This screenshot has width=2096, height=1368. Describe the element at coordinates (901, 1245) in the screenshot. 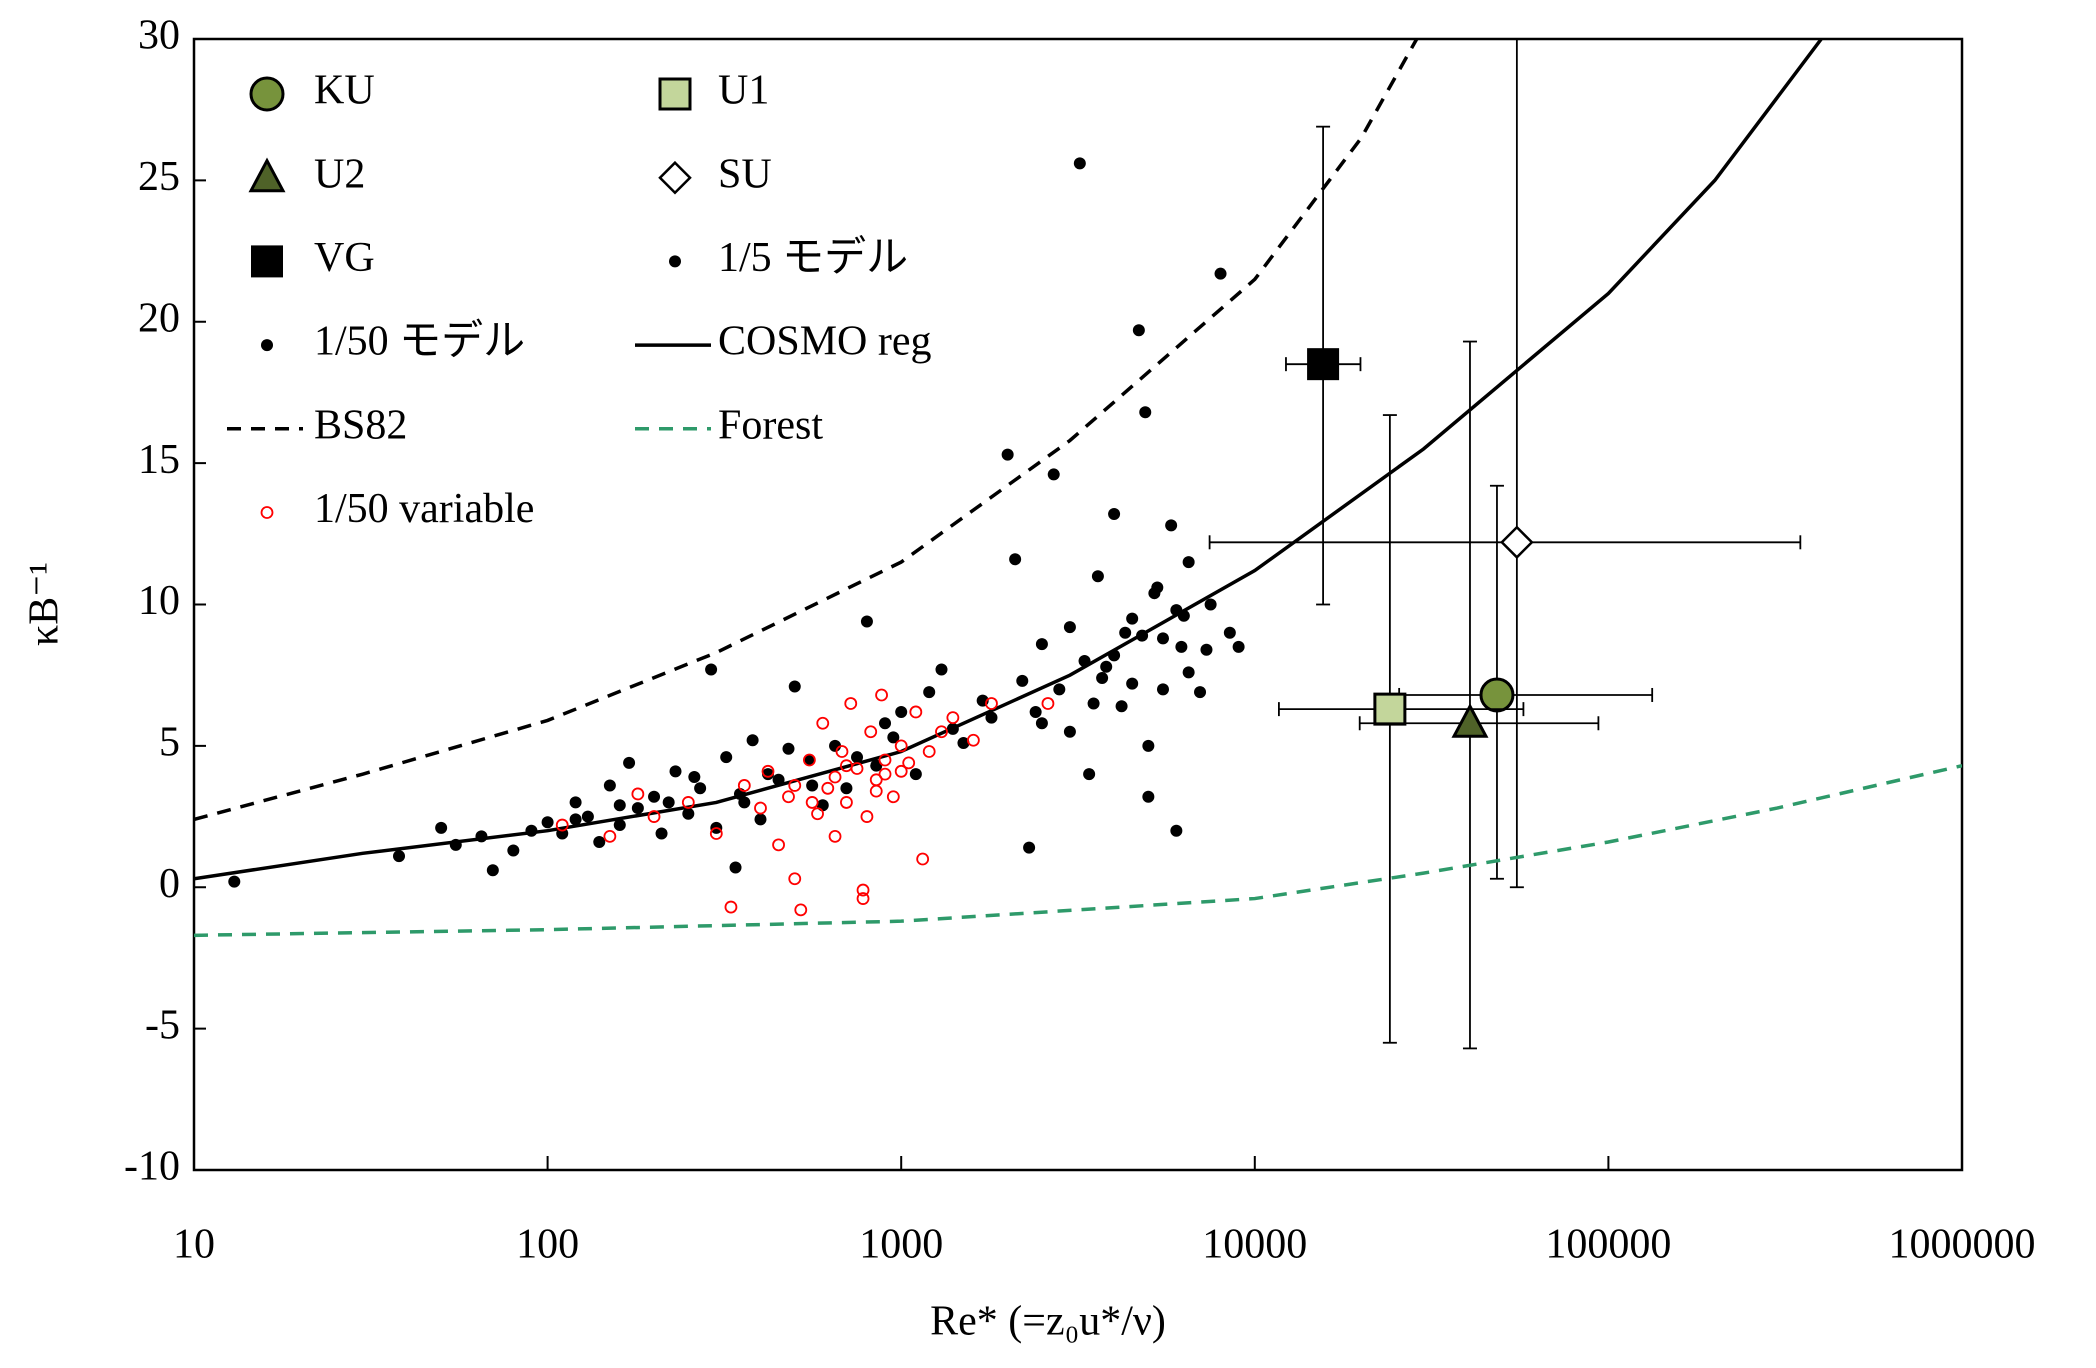

I see `x-tick-label: 1000` at that location.